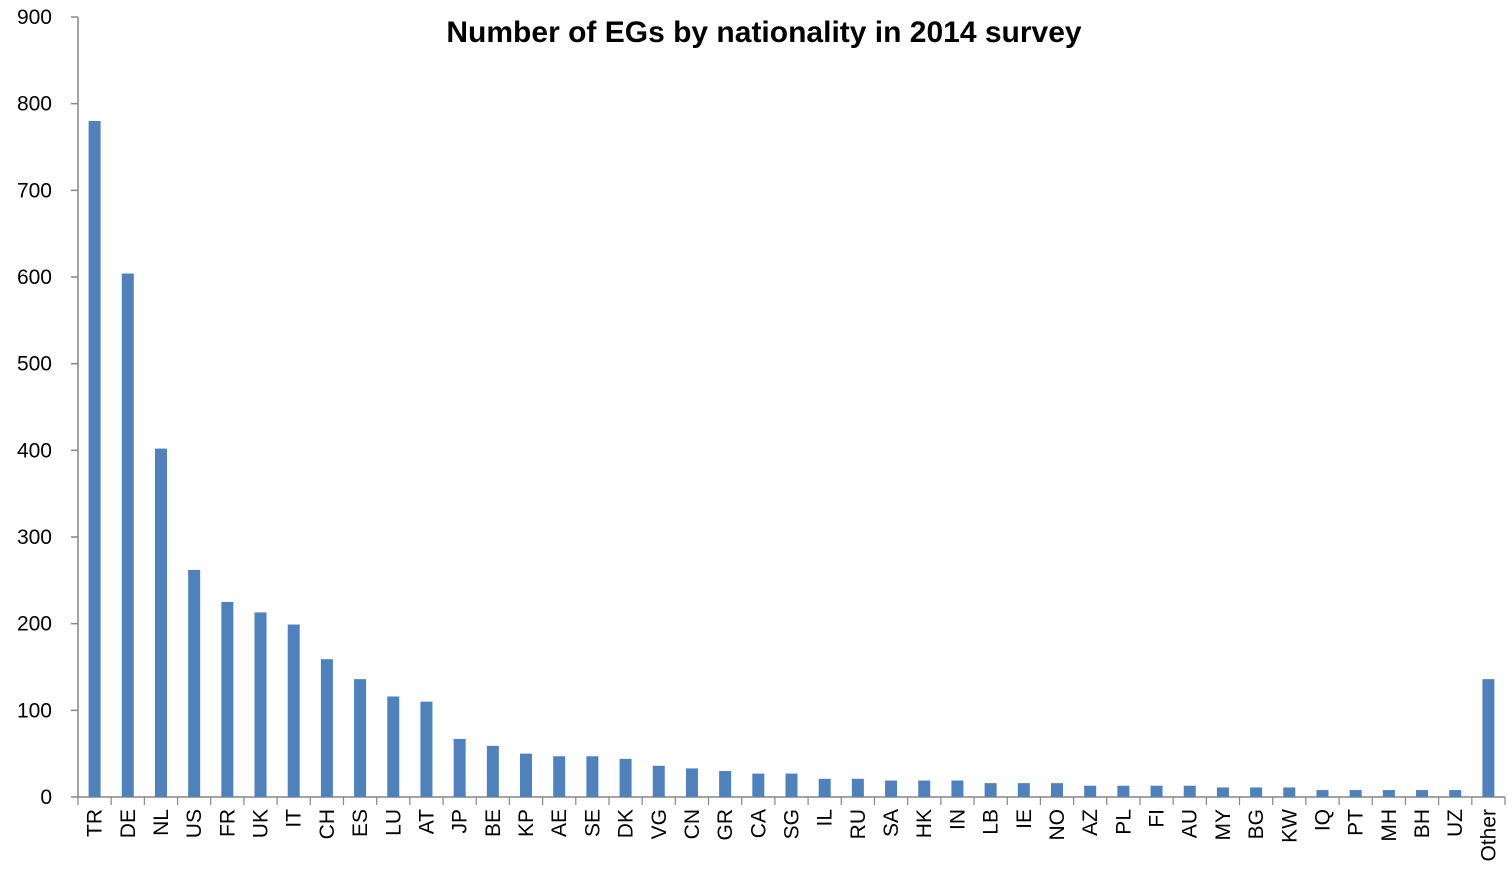 This screenshot has width=1508, height=894. Describe the element at coordinates (34, 537) in the screenshot. I see `y-tick-label: 300` at that location.